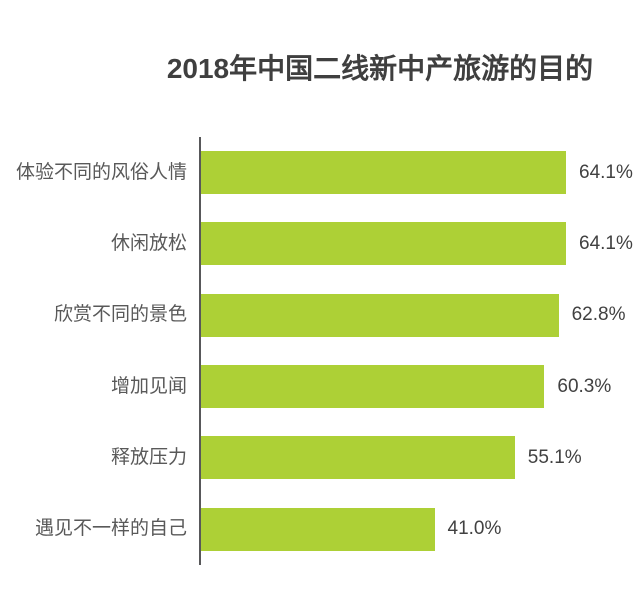 This screenshot has width=640, height=595. I want to click on category-label: 体验不同的风俗人情, so click(101, 172).